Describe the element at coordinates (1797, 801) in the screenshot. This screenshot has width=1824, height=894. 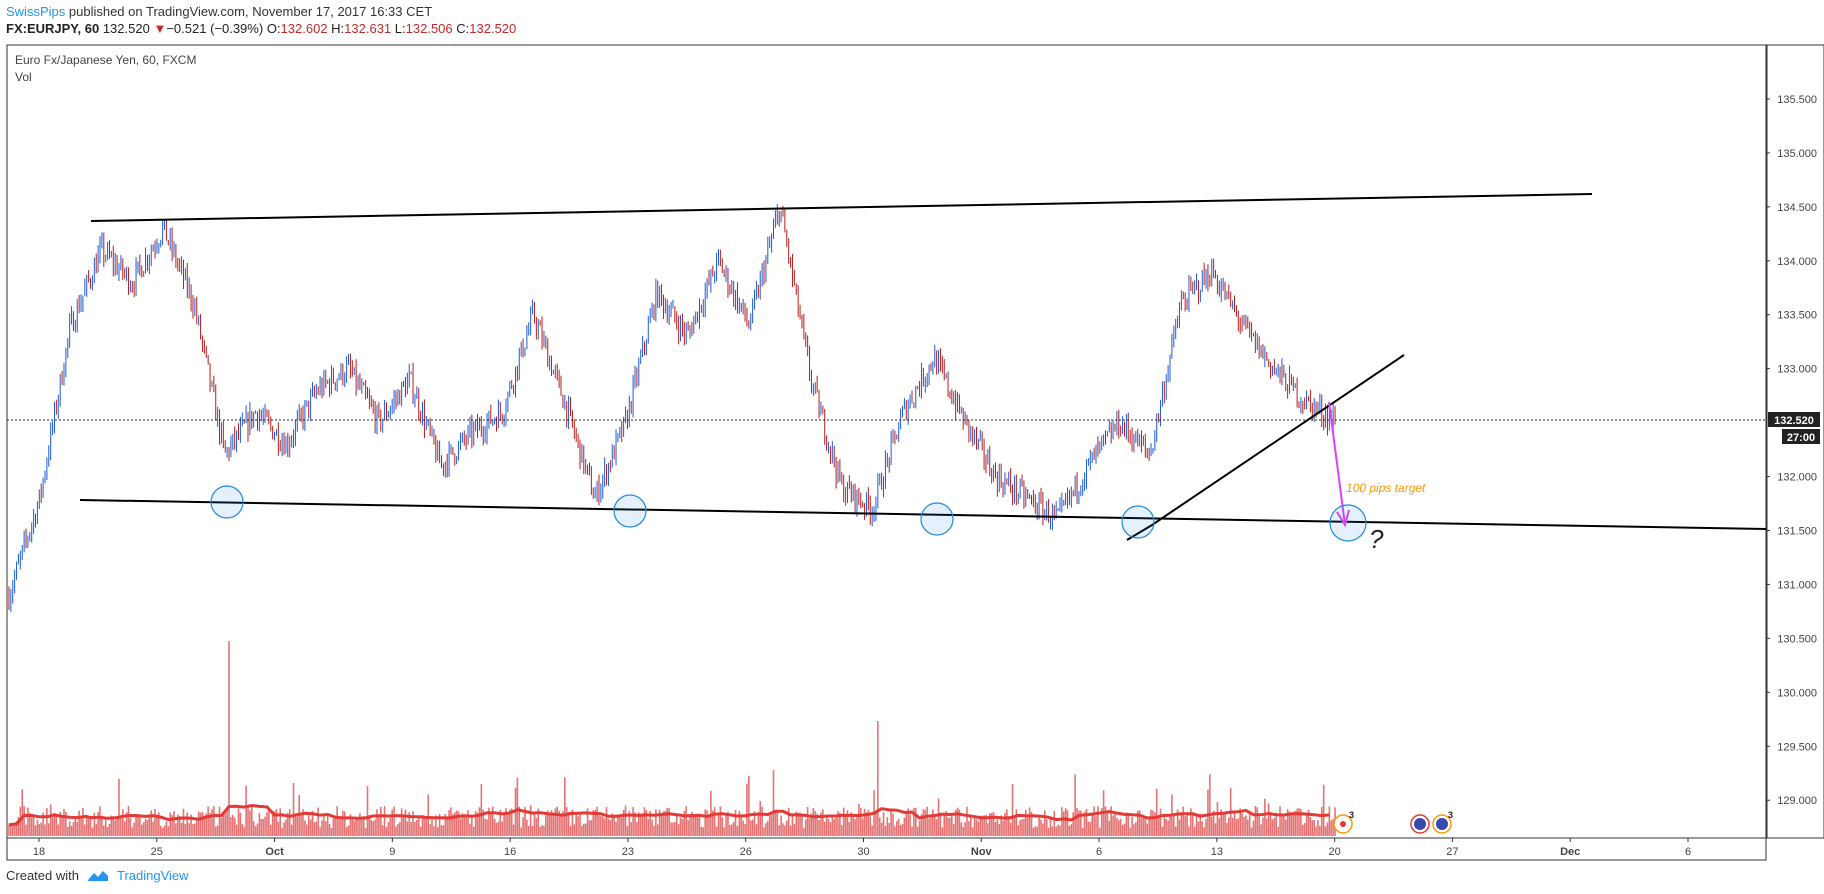
I see `y-tick-label: 129.000` at that location.